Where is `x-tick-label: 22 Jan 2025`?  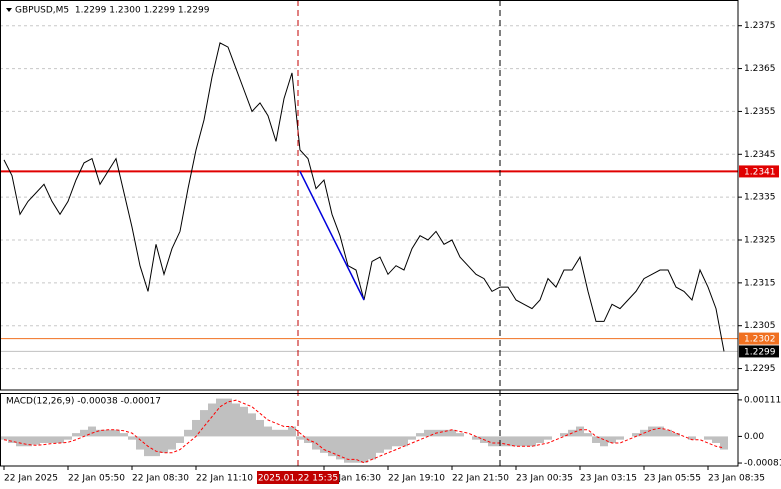 x-tick-label: 22 Jan 2025 is located at coordinates (31, 479).